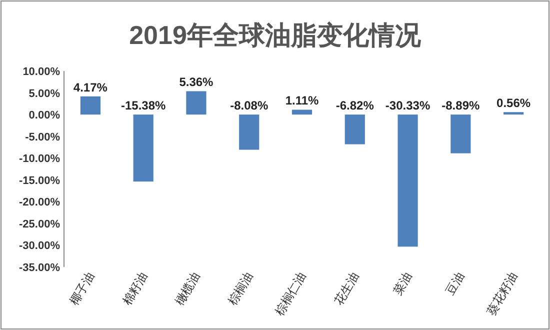  What do you see at coordinates (39, 202) in the screenshot?
I see `y-tick-label: -20.00%` at bounding box center [39, 202].